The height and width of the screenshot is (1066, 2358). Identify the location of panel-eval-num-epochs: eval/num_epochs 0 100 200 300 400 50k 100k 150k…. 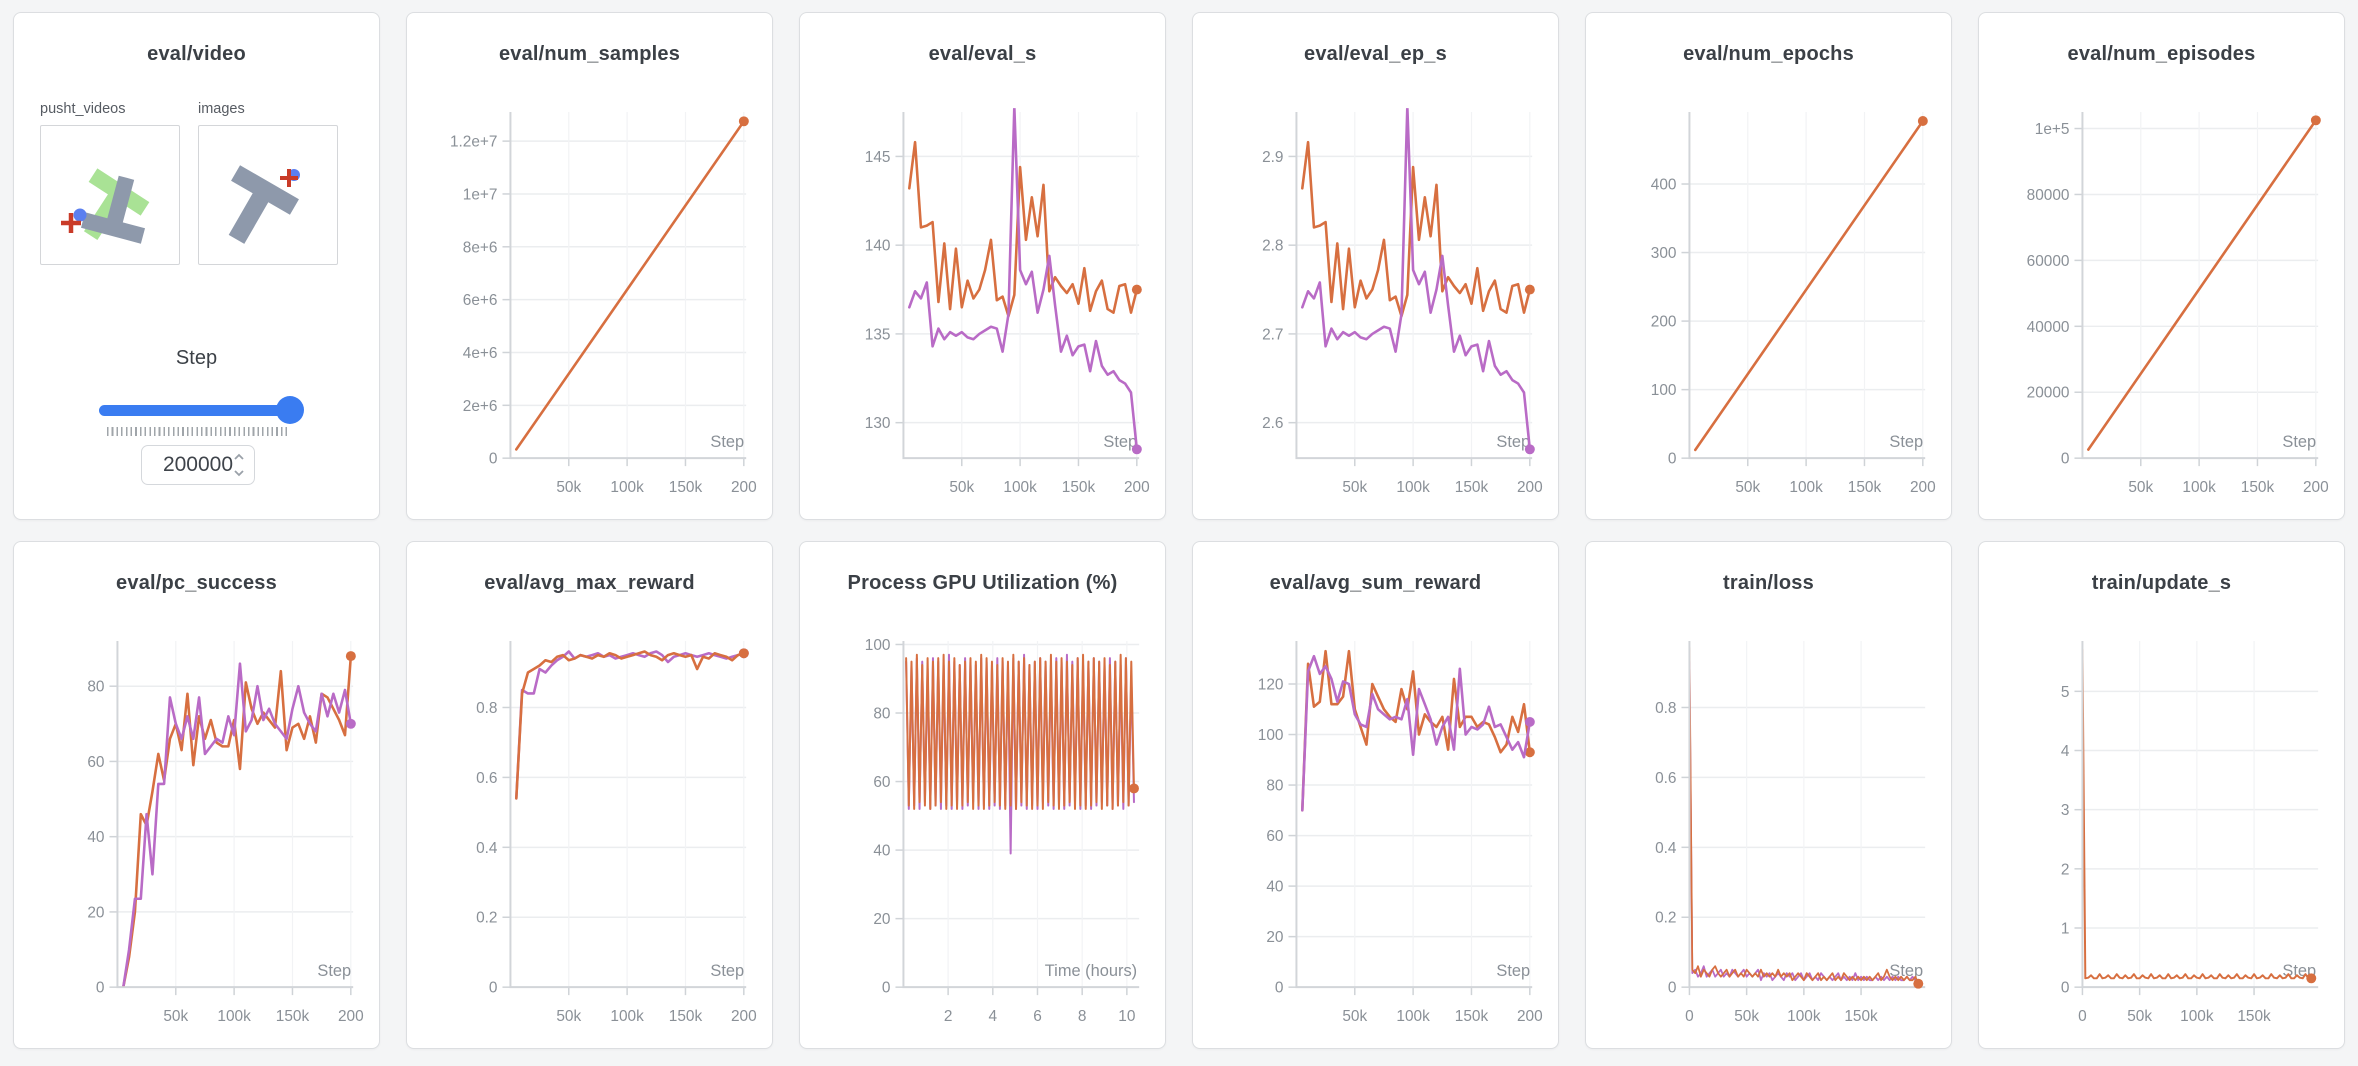
(1768, 266).